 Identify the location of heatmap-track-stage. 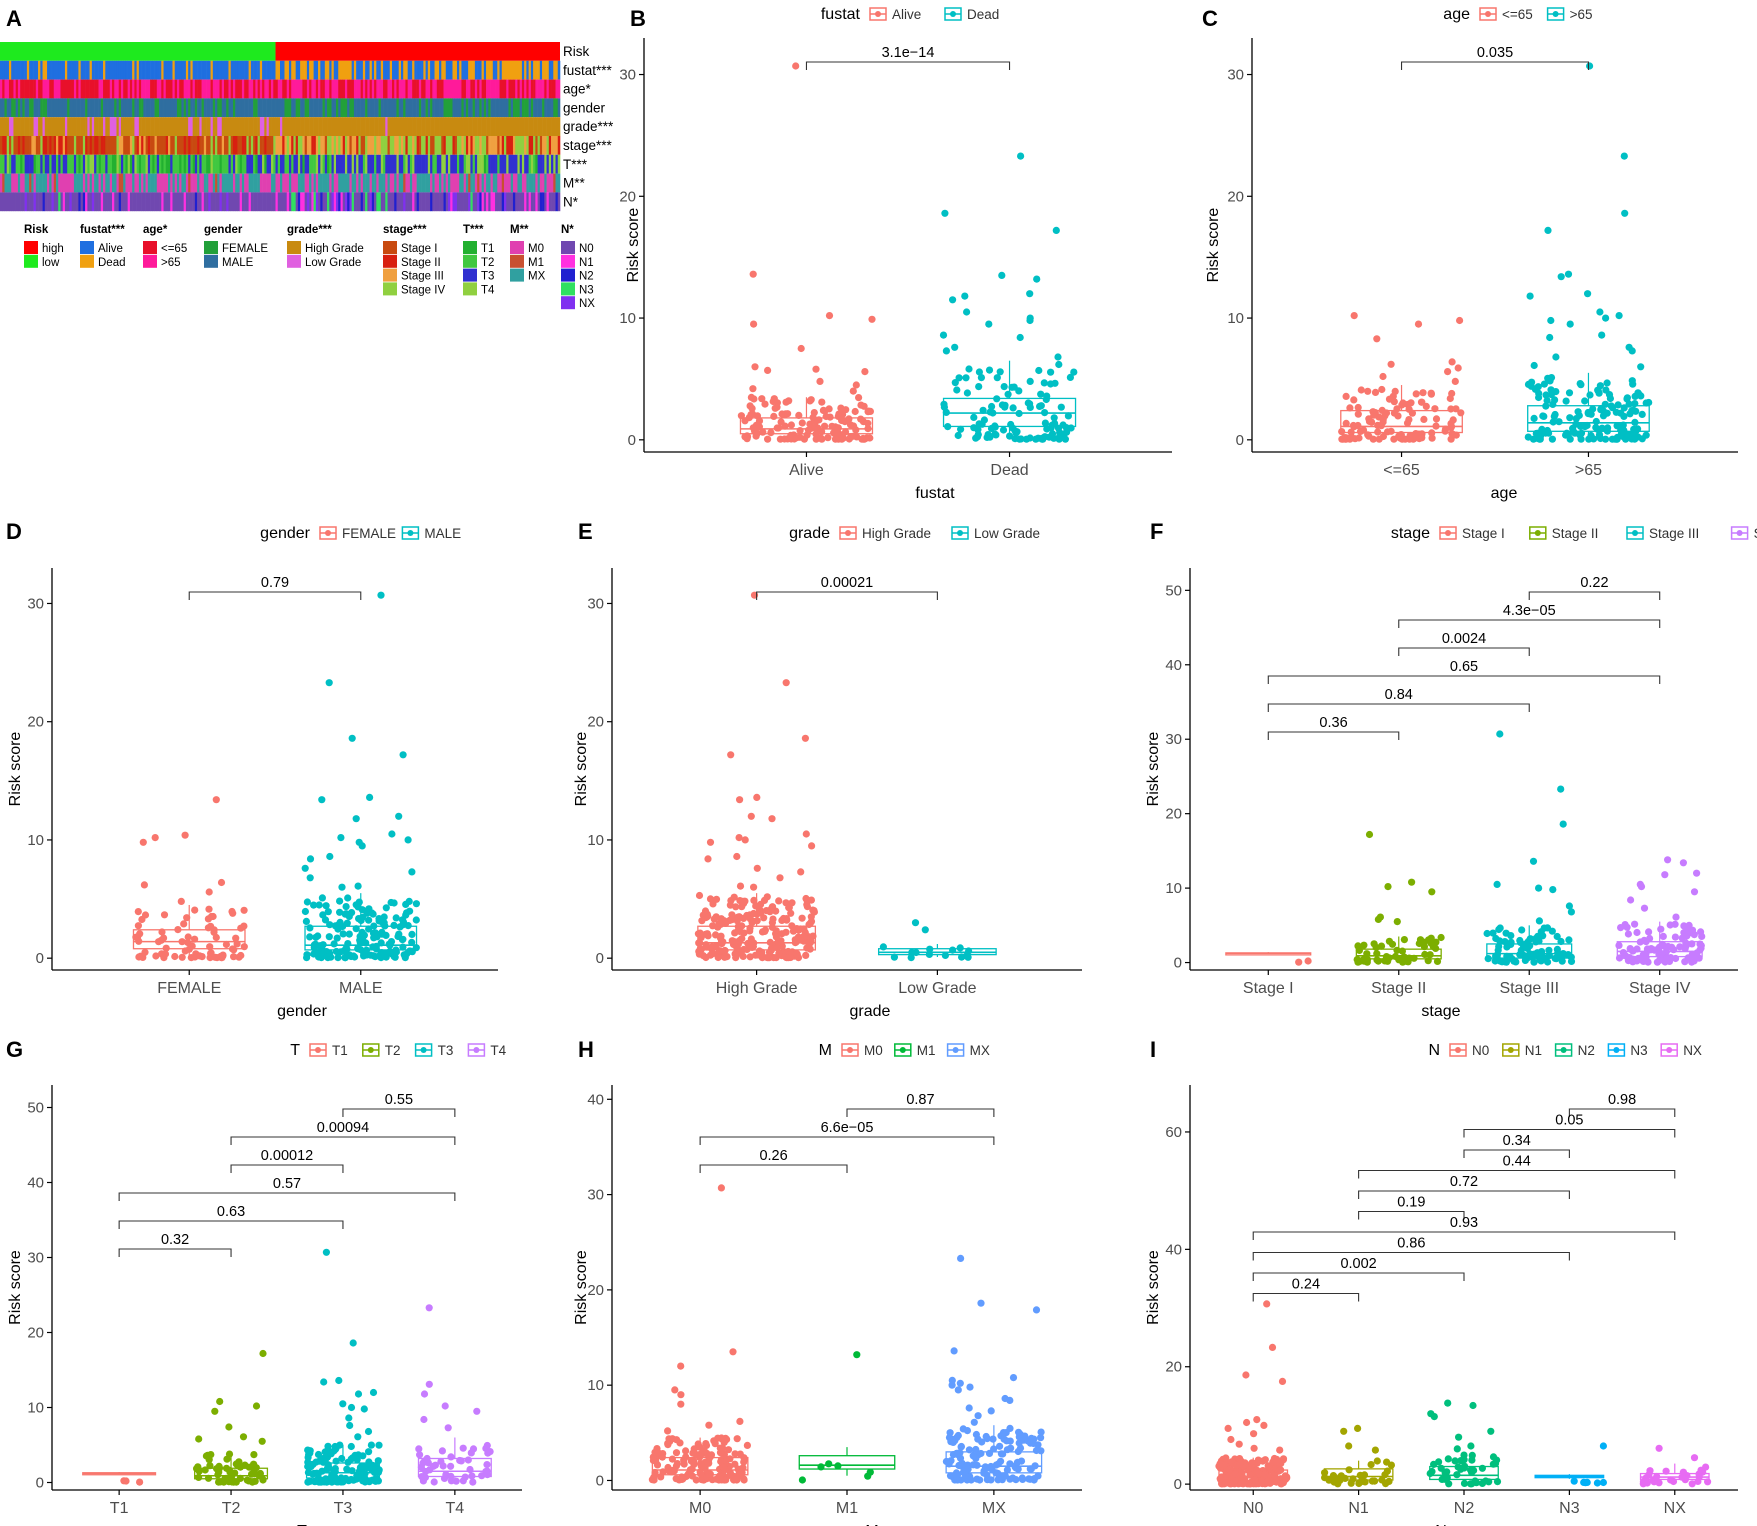
(280, 145).